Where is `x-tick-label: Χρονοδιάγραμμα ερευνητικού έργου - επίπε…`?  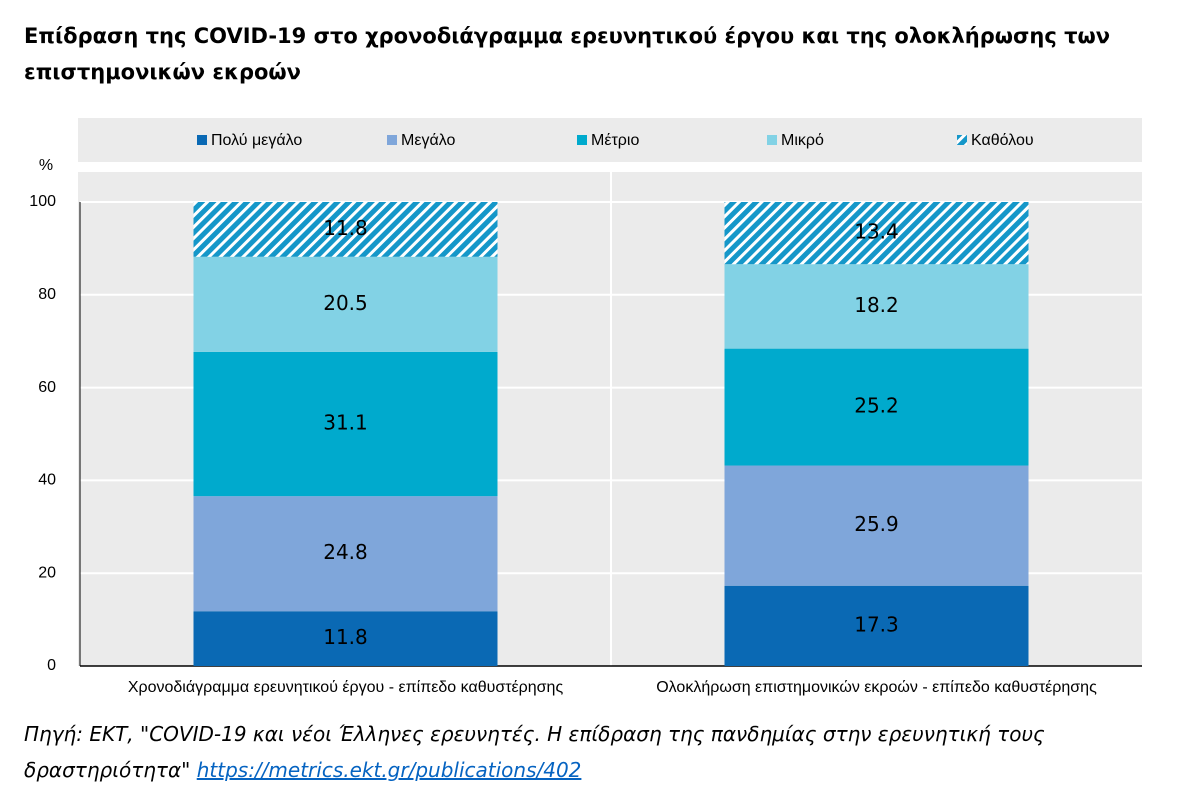 x-tick-label: Χρονοδιάγραμμα ερευνητικού έργου - επίπε… is located at coordinates (346, 687).